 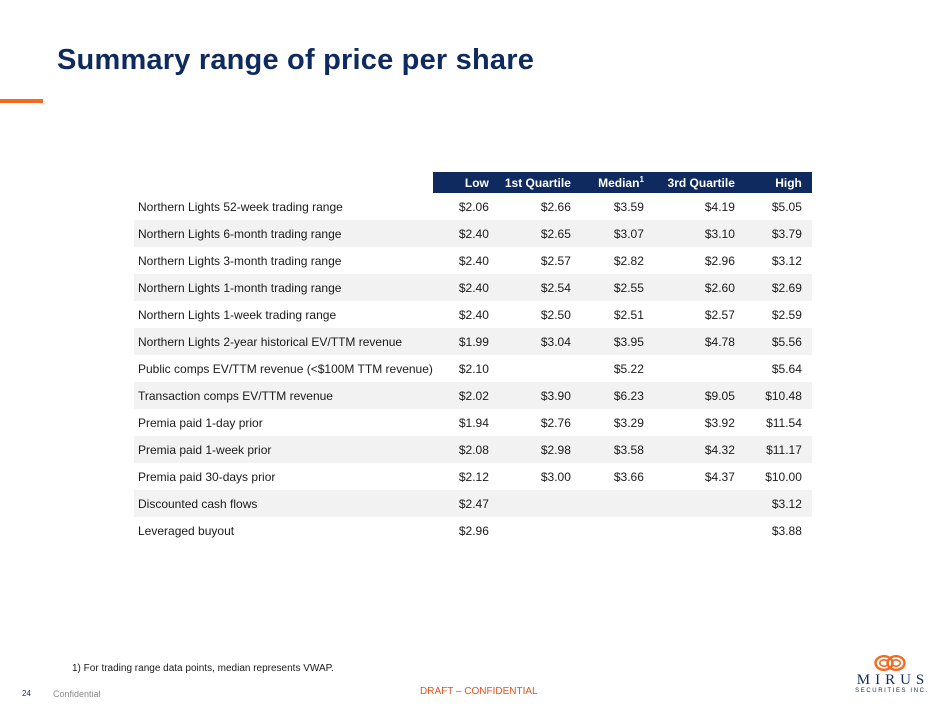 What do you see at coordinates (778, 233) in the screenshot?
I see `cell-high: $3.79` at bounding box center [778, 233].